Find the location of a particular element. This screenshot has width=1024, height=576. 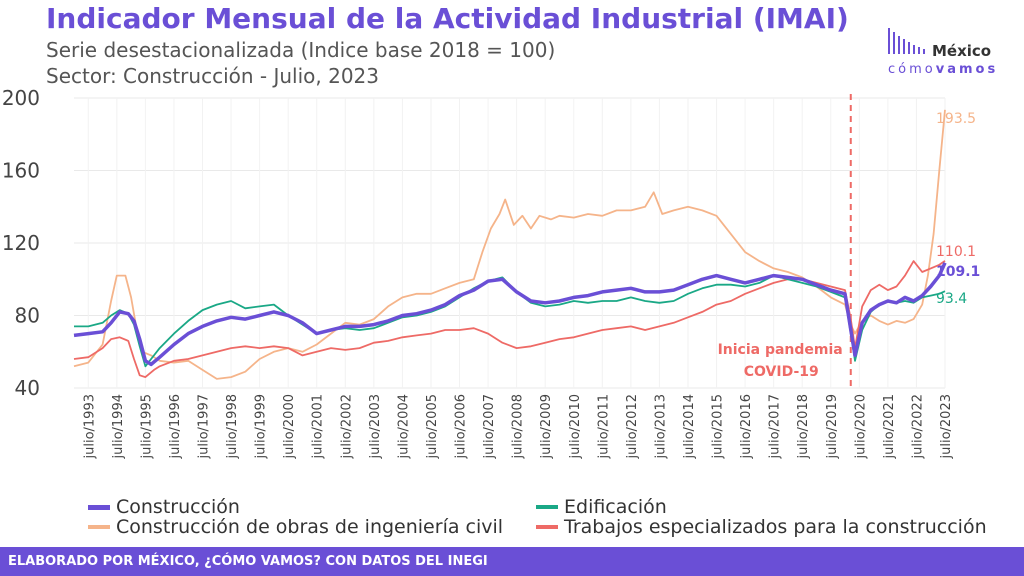

legend-item-edificacion: Edificación is located at coordinates (601, 507).